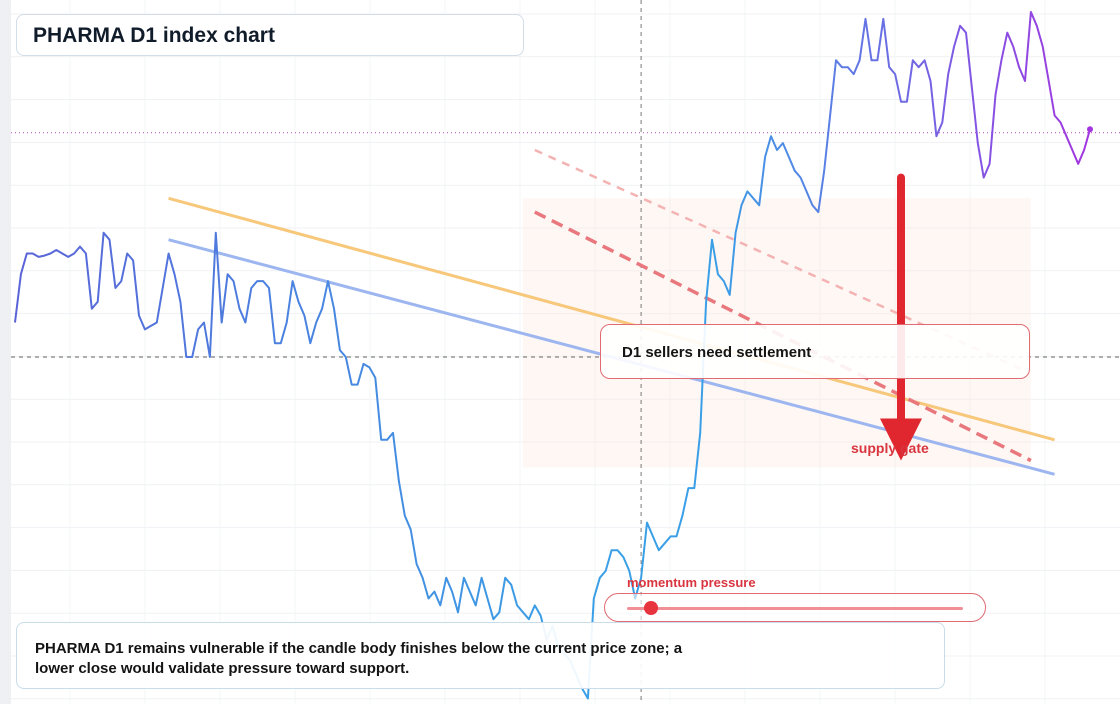 The height and width of the screenshot is (704, 1120). What do you see at coordinates (890, 448) in the screenshot?
I see `supply-gate-label: supply gate` at bounding box center [890, 448].